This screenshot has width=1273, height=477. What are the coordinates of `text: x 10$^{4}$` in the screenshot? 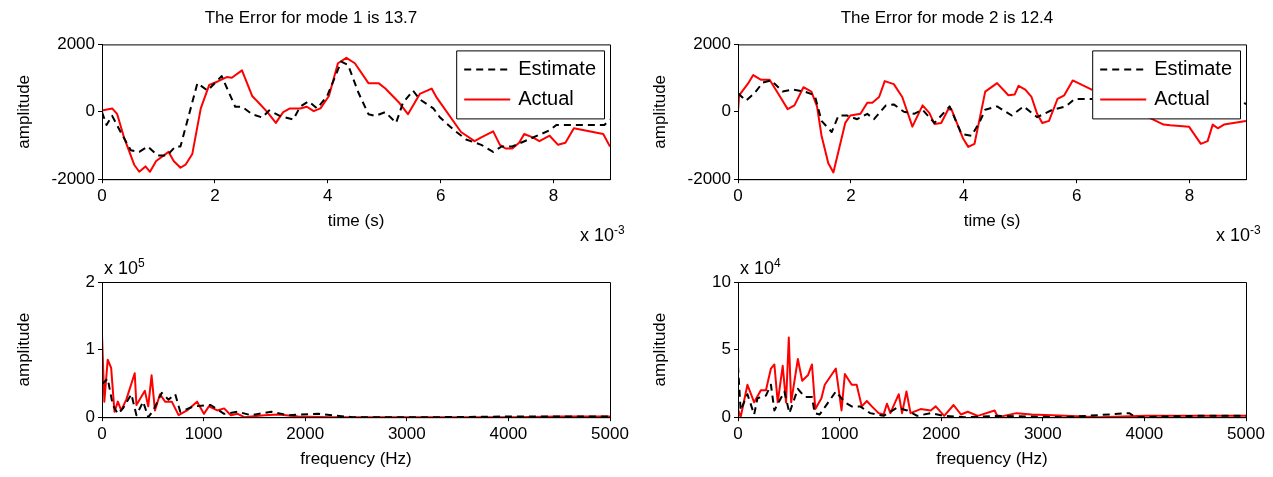 It's located at (760, 267).